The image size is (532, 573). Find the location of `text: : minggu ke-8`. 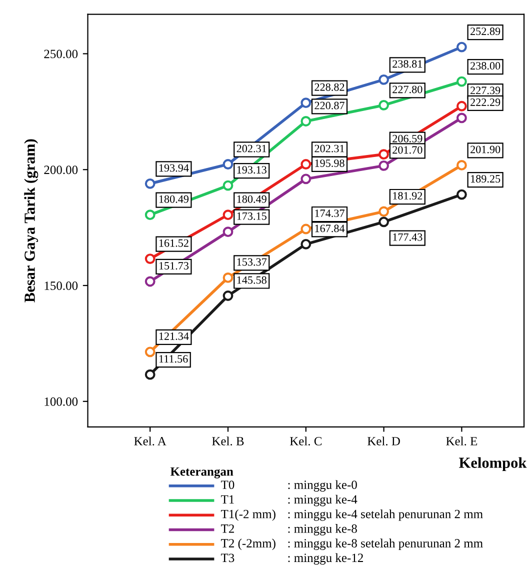

text: : minggu ke-8 is located at coordinates (322, 530).